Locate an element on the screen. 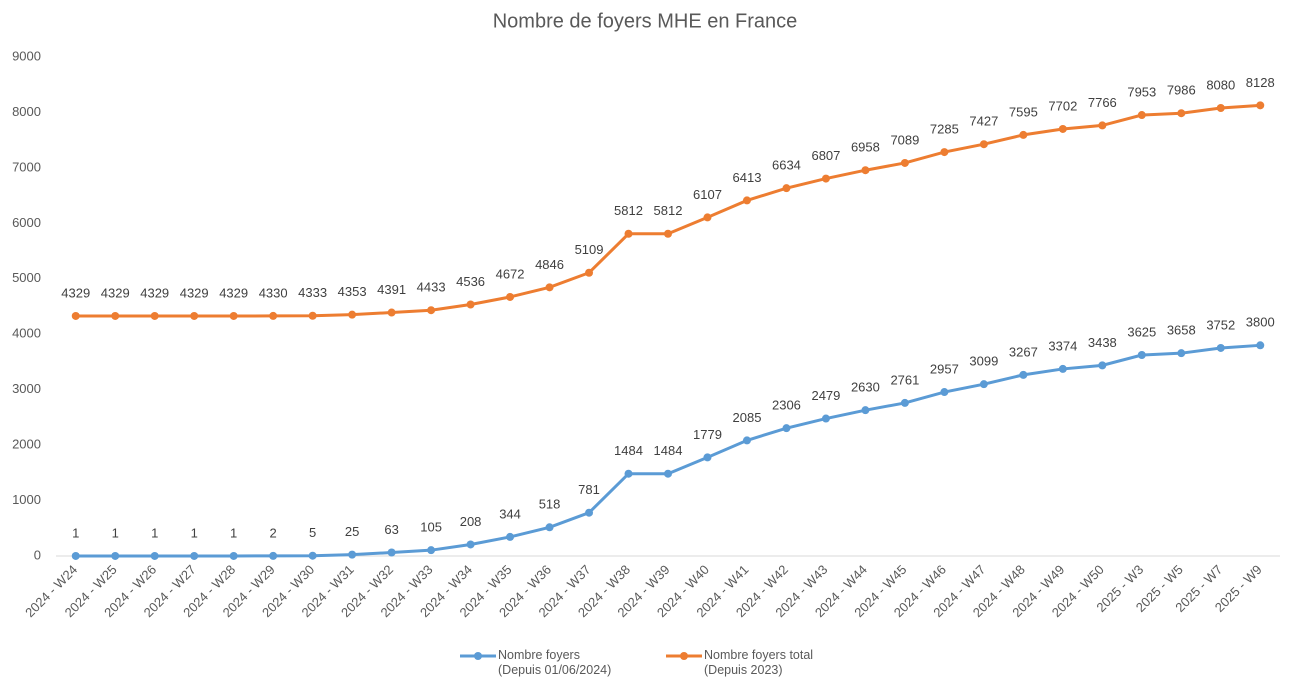  data-label: 6107 is located at coordinates (707, 194).